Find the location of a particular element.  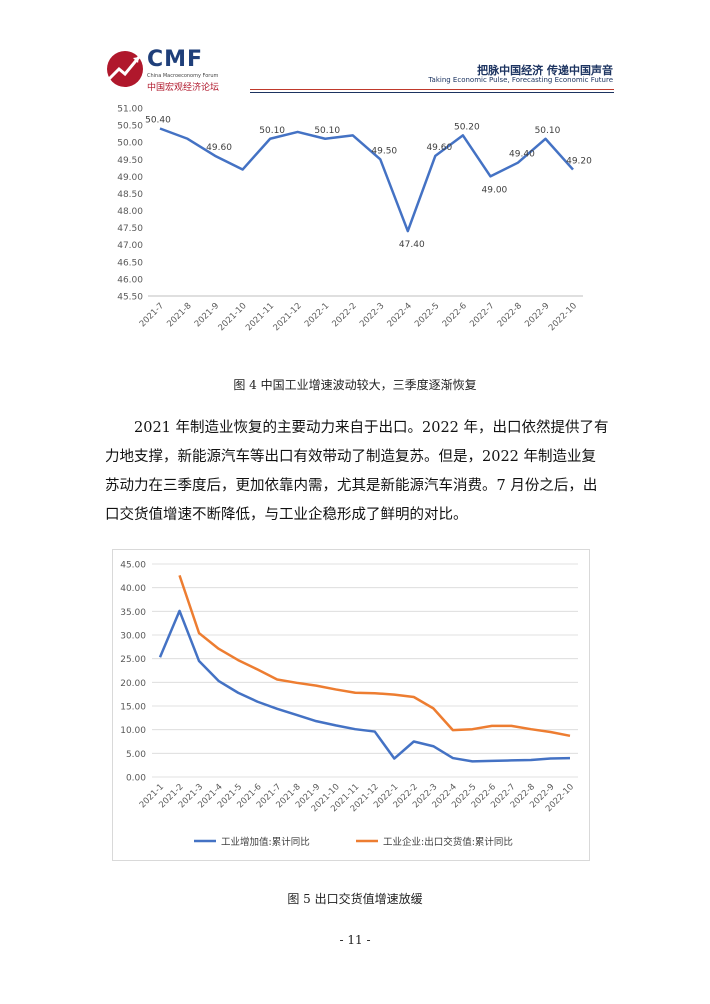

y-tick-label: 50.50 is located at coordinates (130, 127).